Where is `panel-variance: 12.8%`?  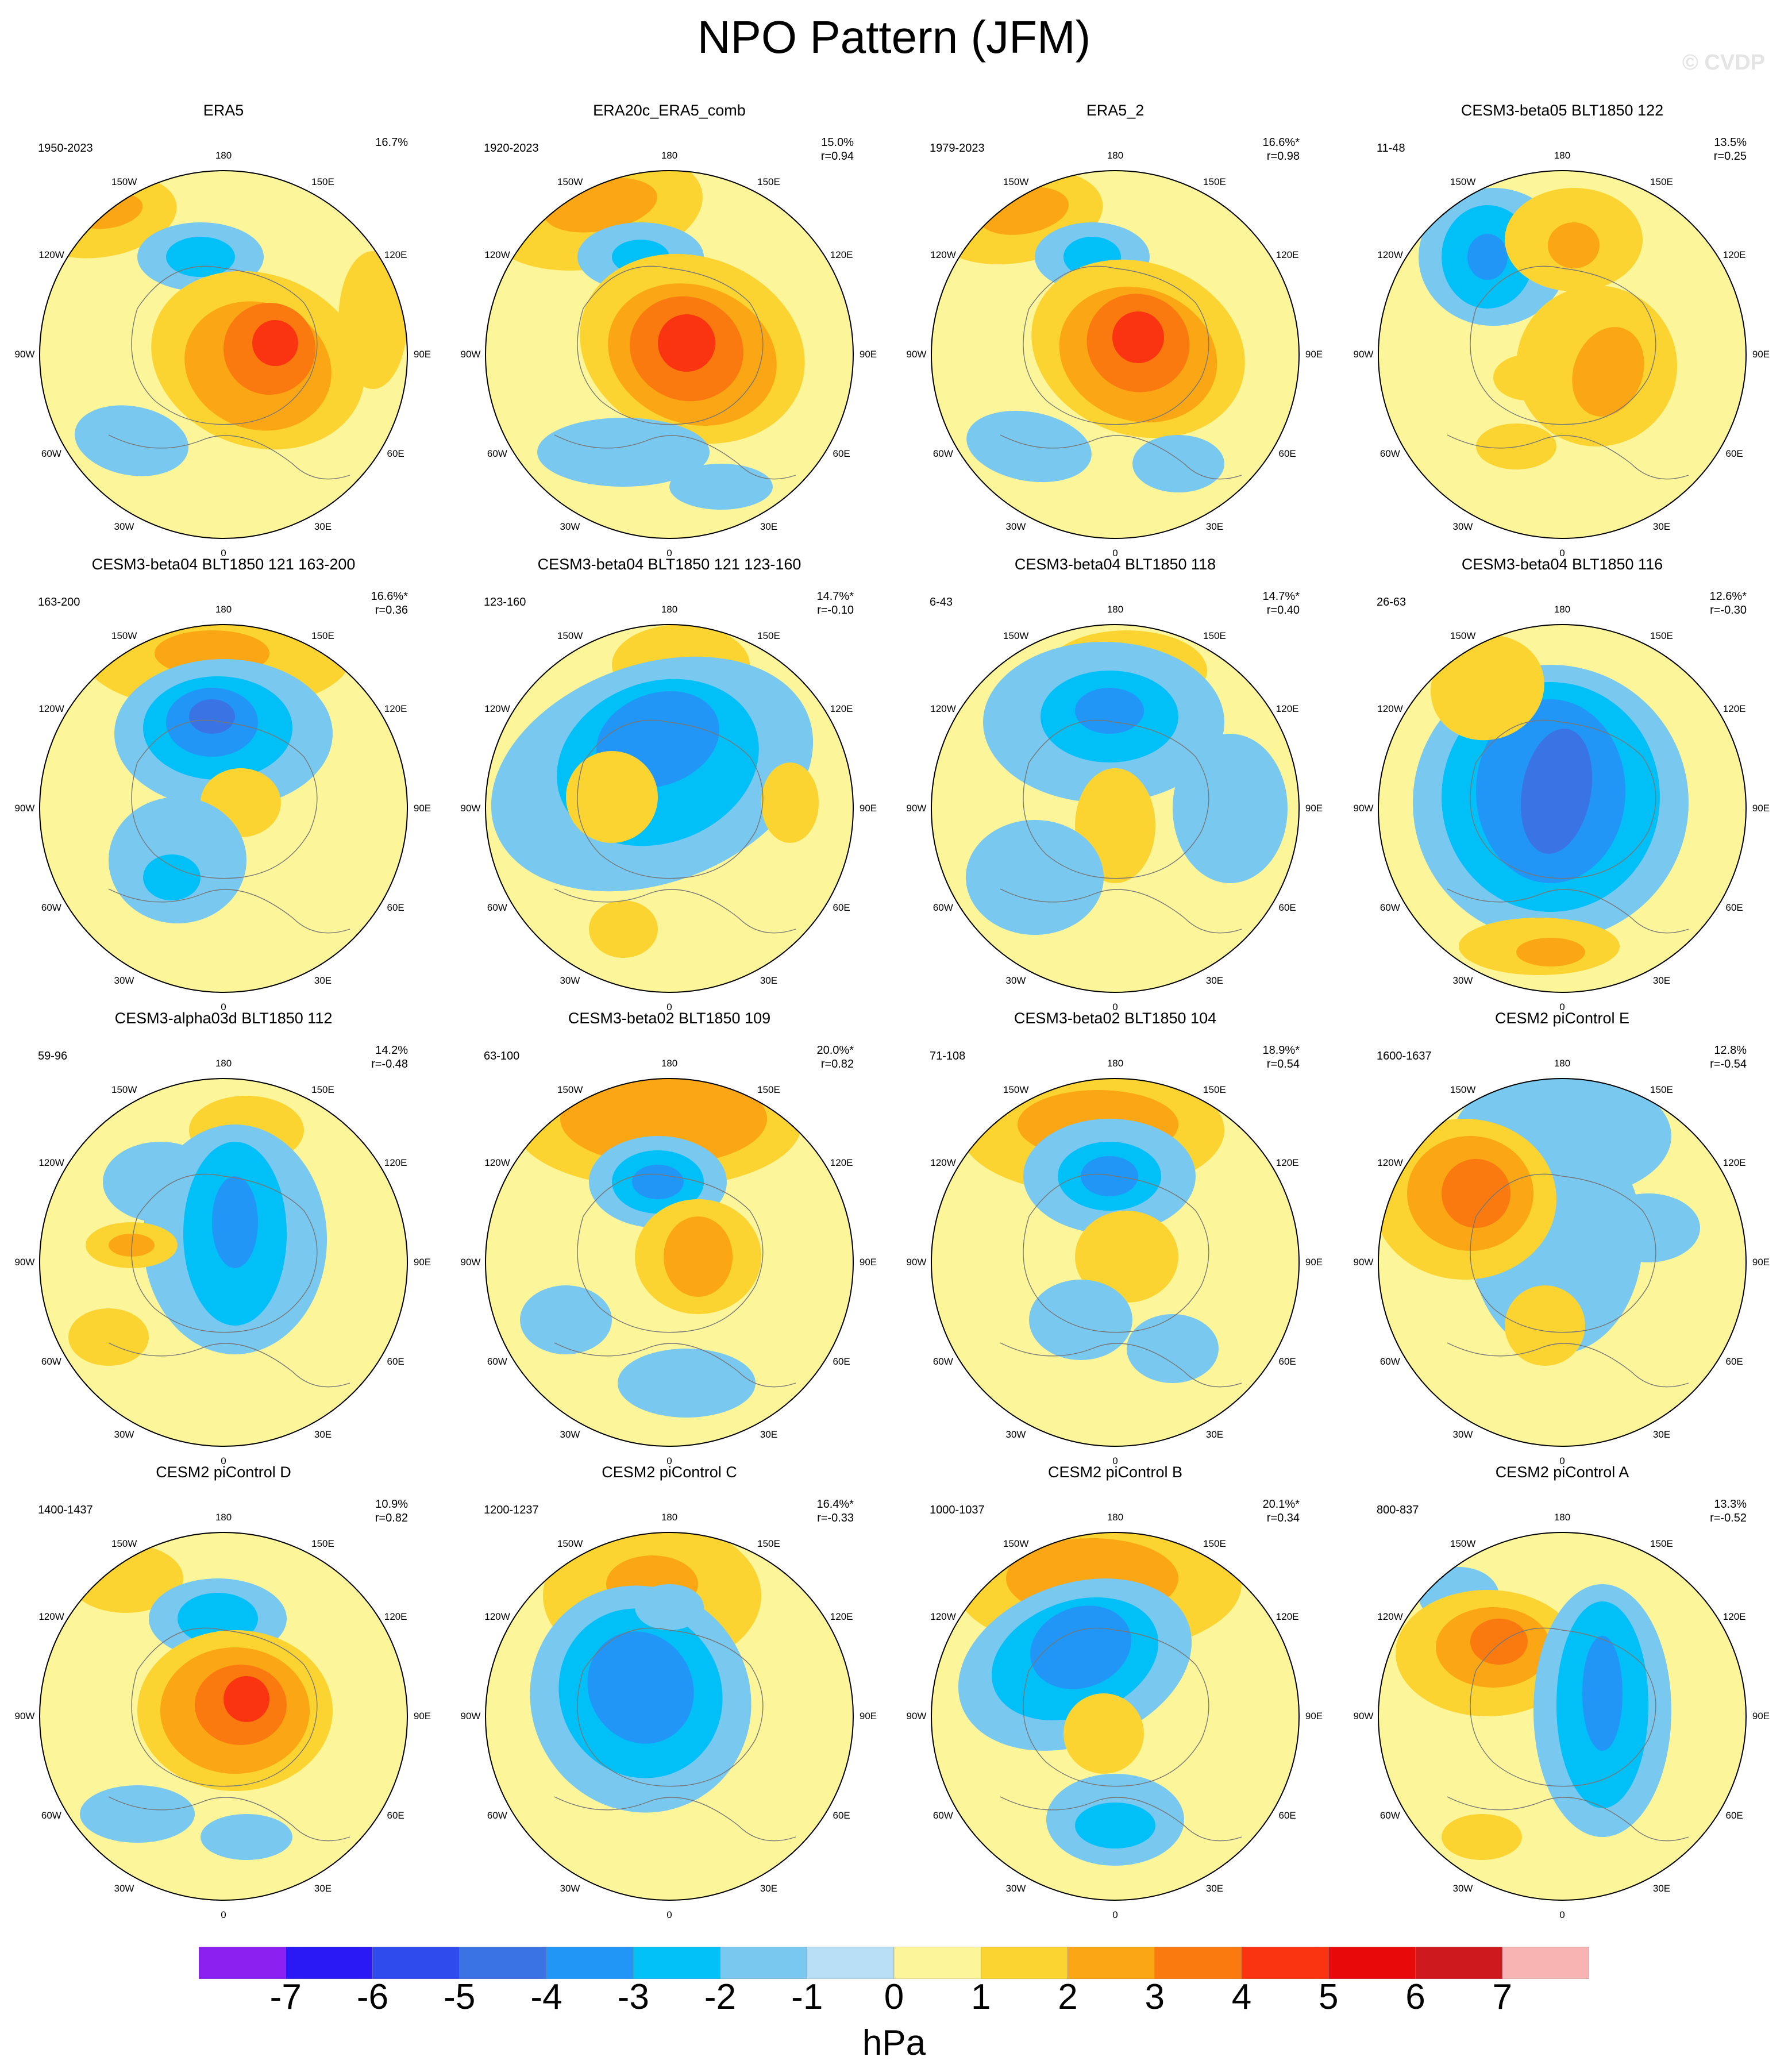 panel-variance: 12.8% is located at coordinates (1730, 1050).